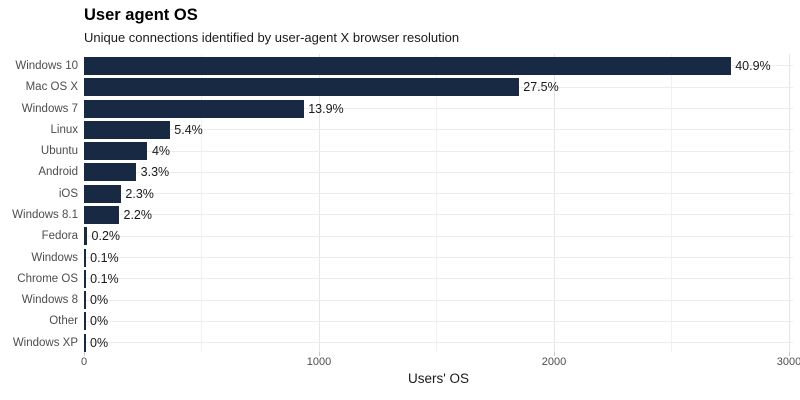 This screenshot has height=400, width=800. Describe the element at coordinates (46, 65) in the screenshot. I see `category-label: Windows 10` at that location.